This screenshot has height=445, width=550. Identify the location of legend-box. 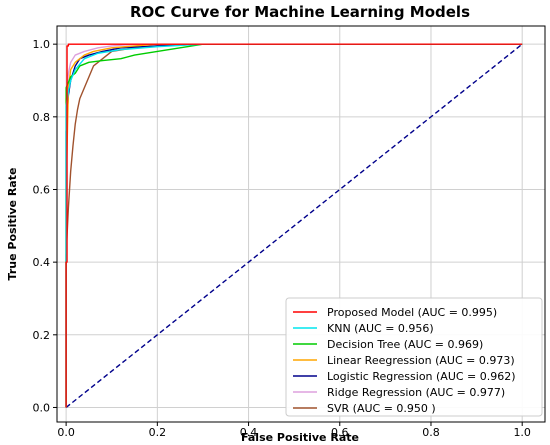
(414, 357).